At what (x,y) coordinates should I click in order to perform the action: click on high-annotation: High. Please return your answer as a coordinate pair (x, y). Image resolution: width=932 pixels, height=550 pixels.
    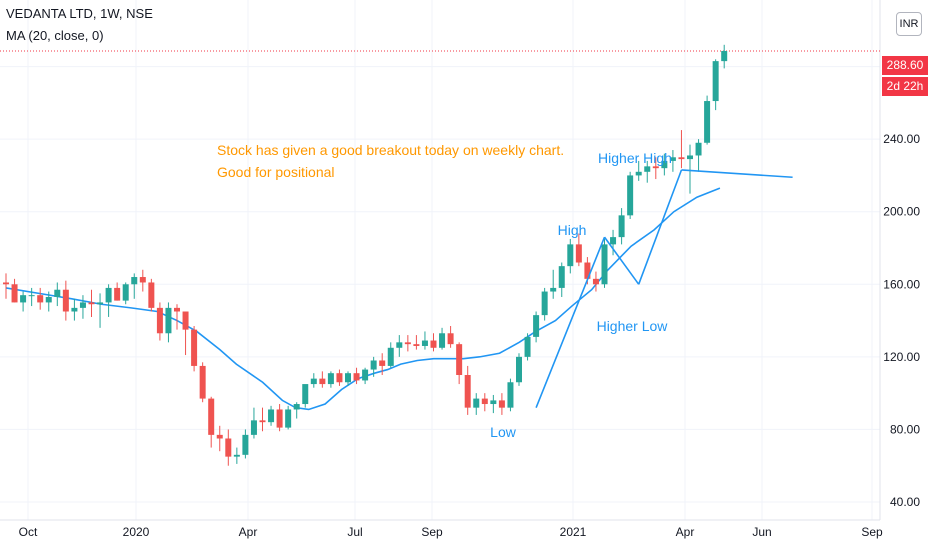
    Looking at the image, I should click on (572, 230).